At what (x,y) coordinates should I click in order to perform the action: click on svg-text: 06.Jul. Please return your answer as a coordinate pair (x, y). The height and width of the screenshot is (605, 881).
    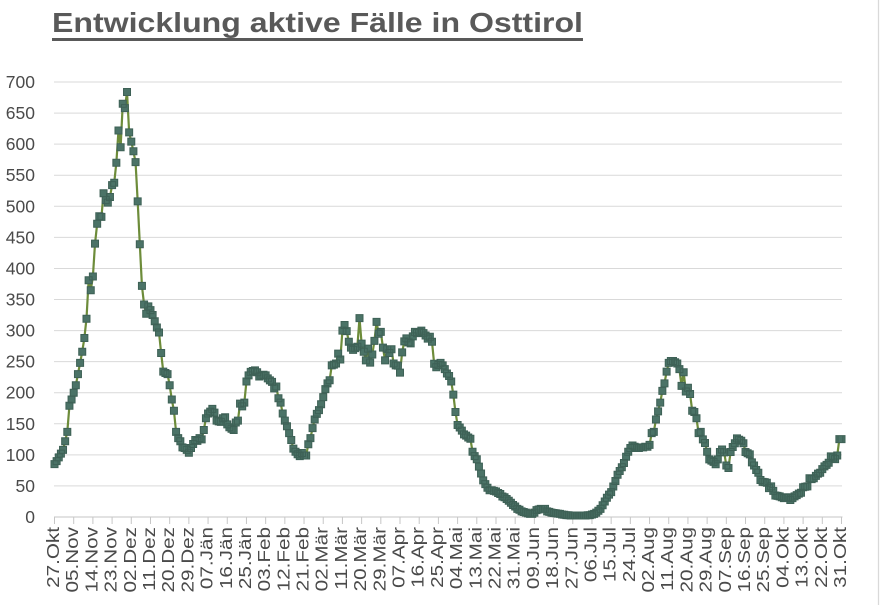
    Looking at the image, I should click on (591, 554).